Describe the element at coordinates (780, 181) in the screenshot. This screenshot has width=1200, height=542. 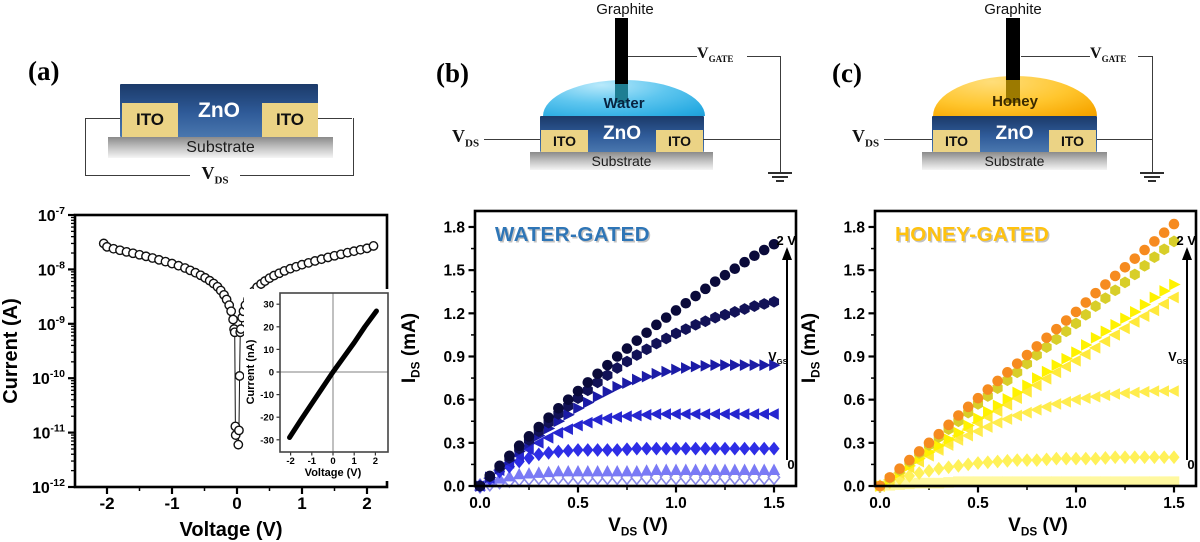
I see `ground-bar3-b` at that location.